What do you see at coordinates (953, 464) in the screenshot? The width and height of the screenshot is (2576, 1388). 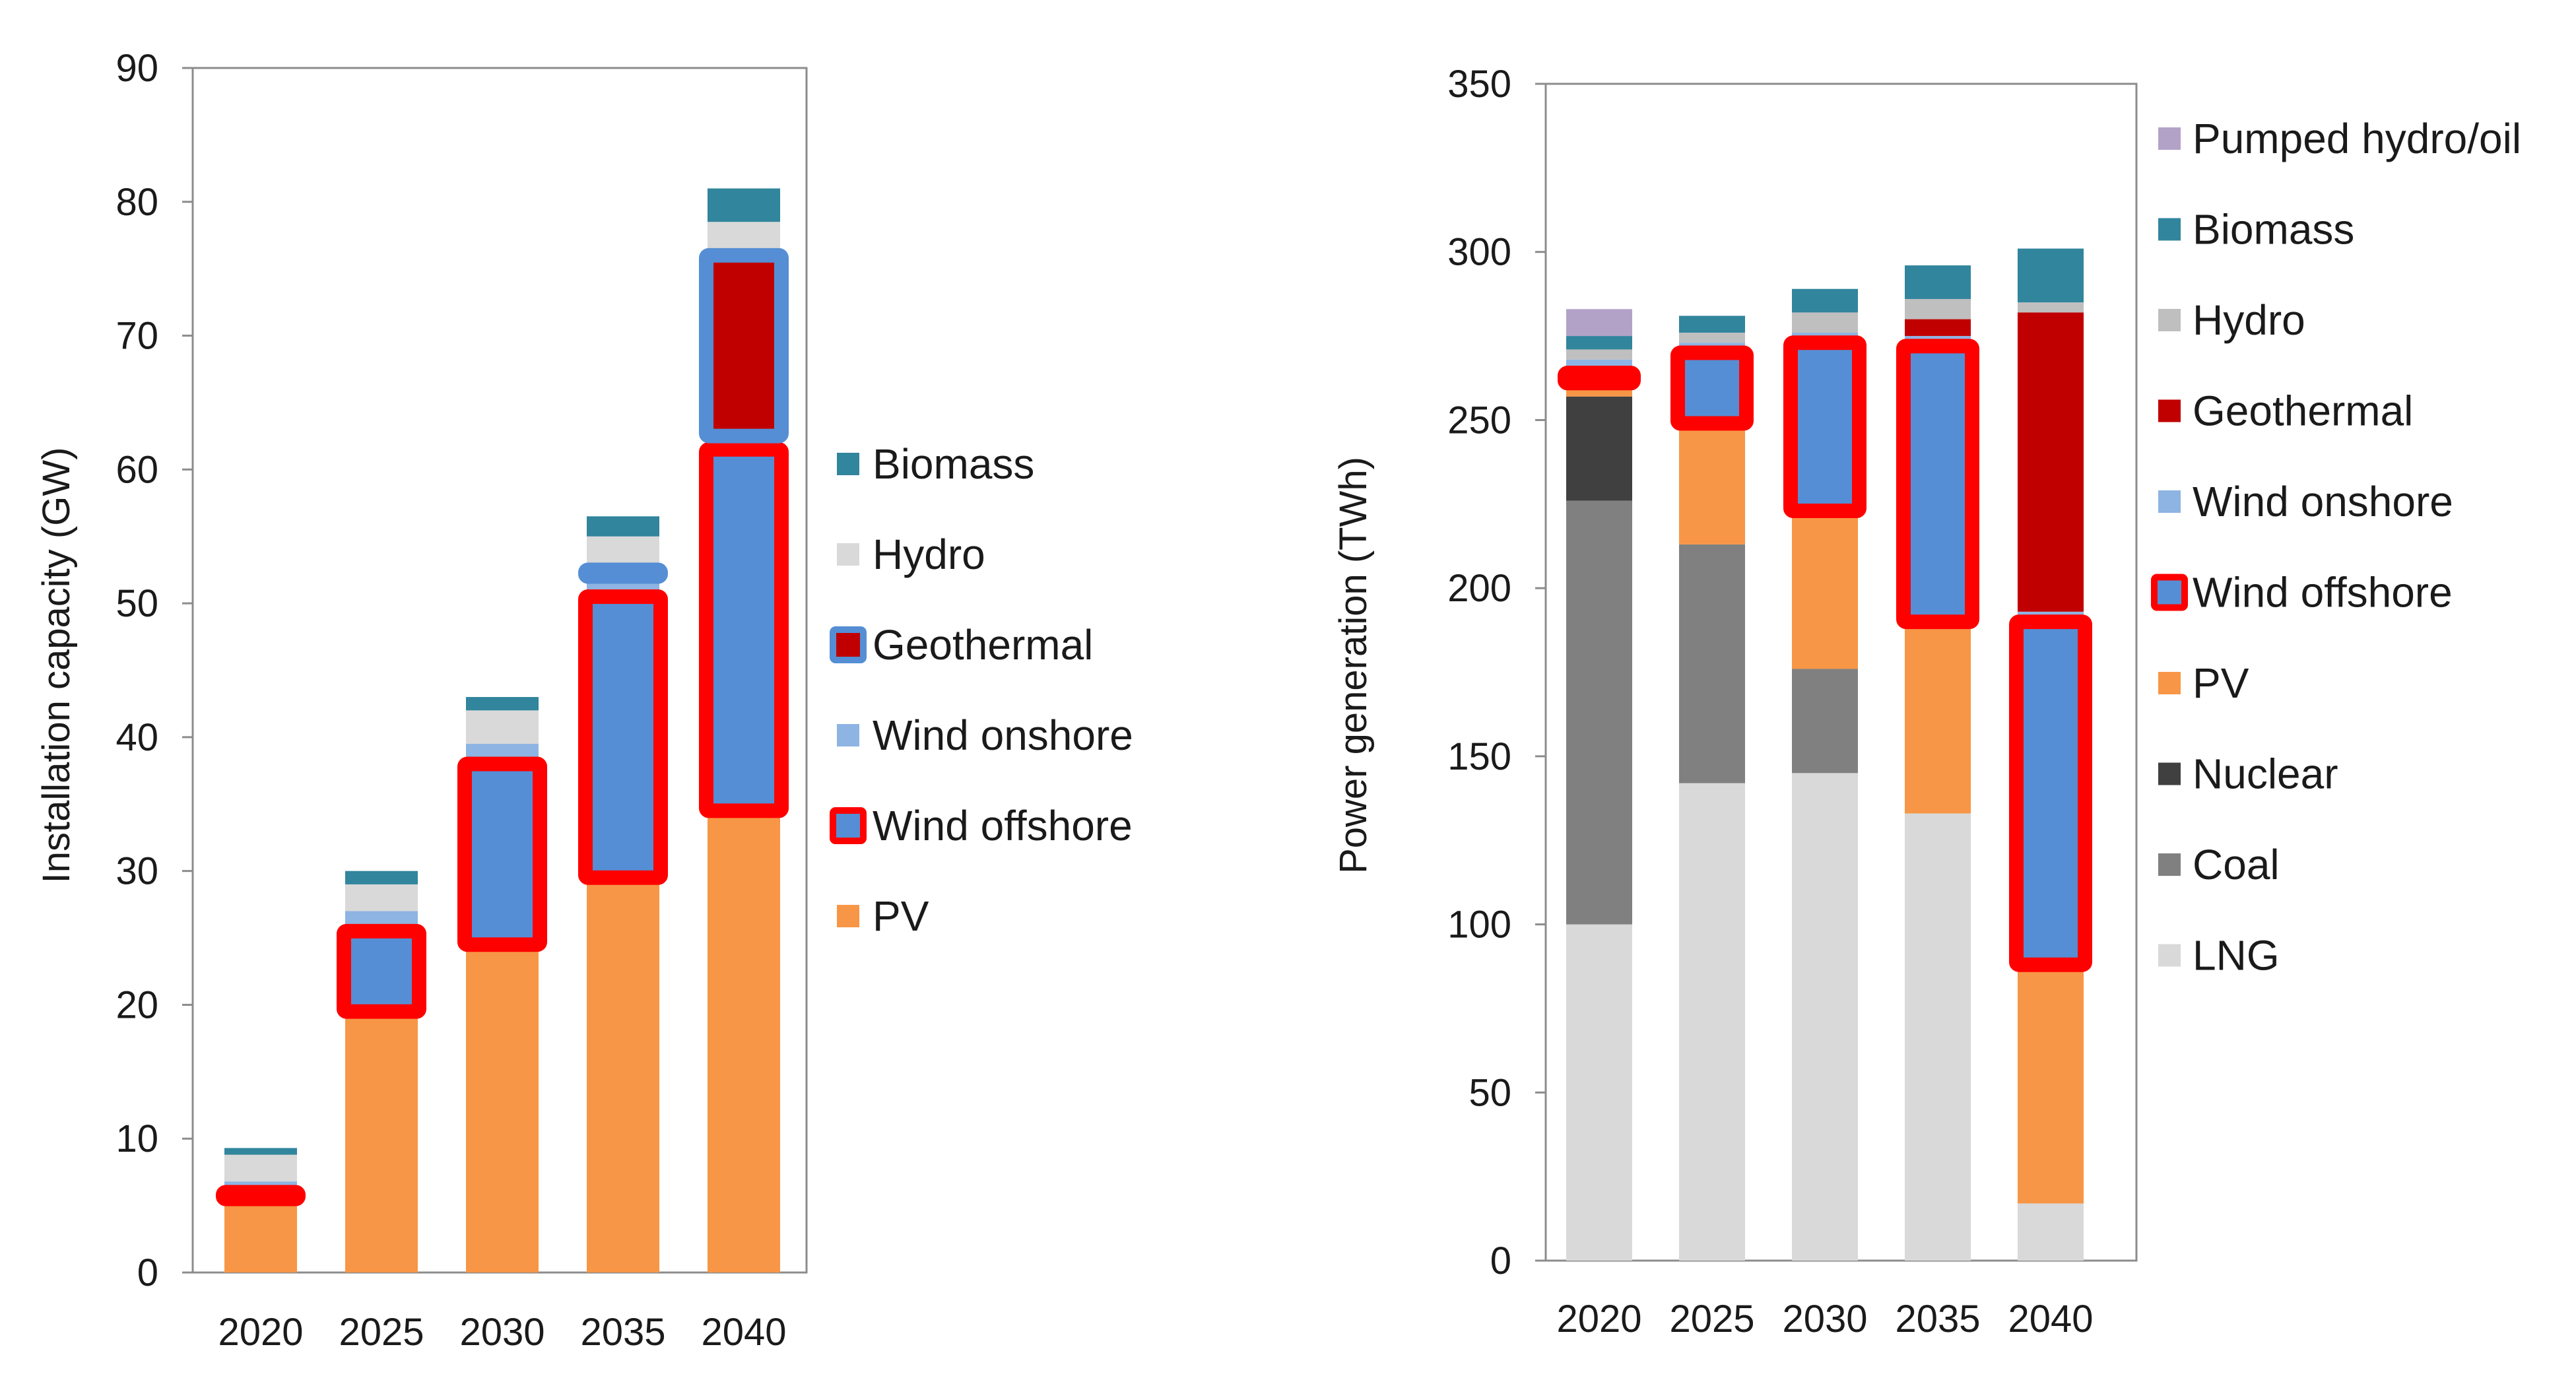 I see `capacity-legend-biomass: Biomass` at bounding box center [953, 464].